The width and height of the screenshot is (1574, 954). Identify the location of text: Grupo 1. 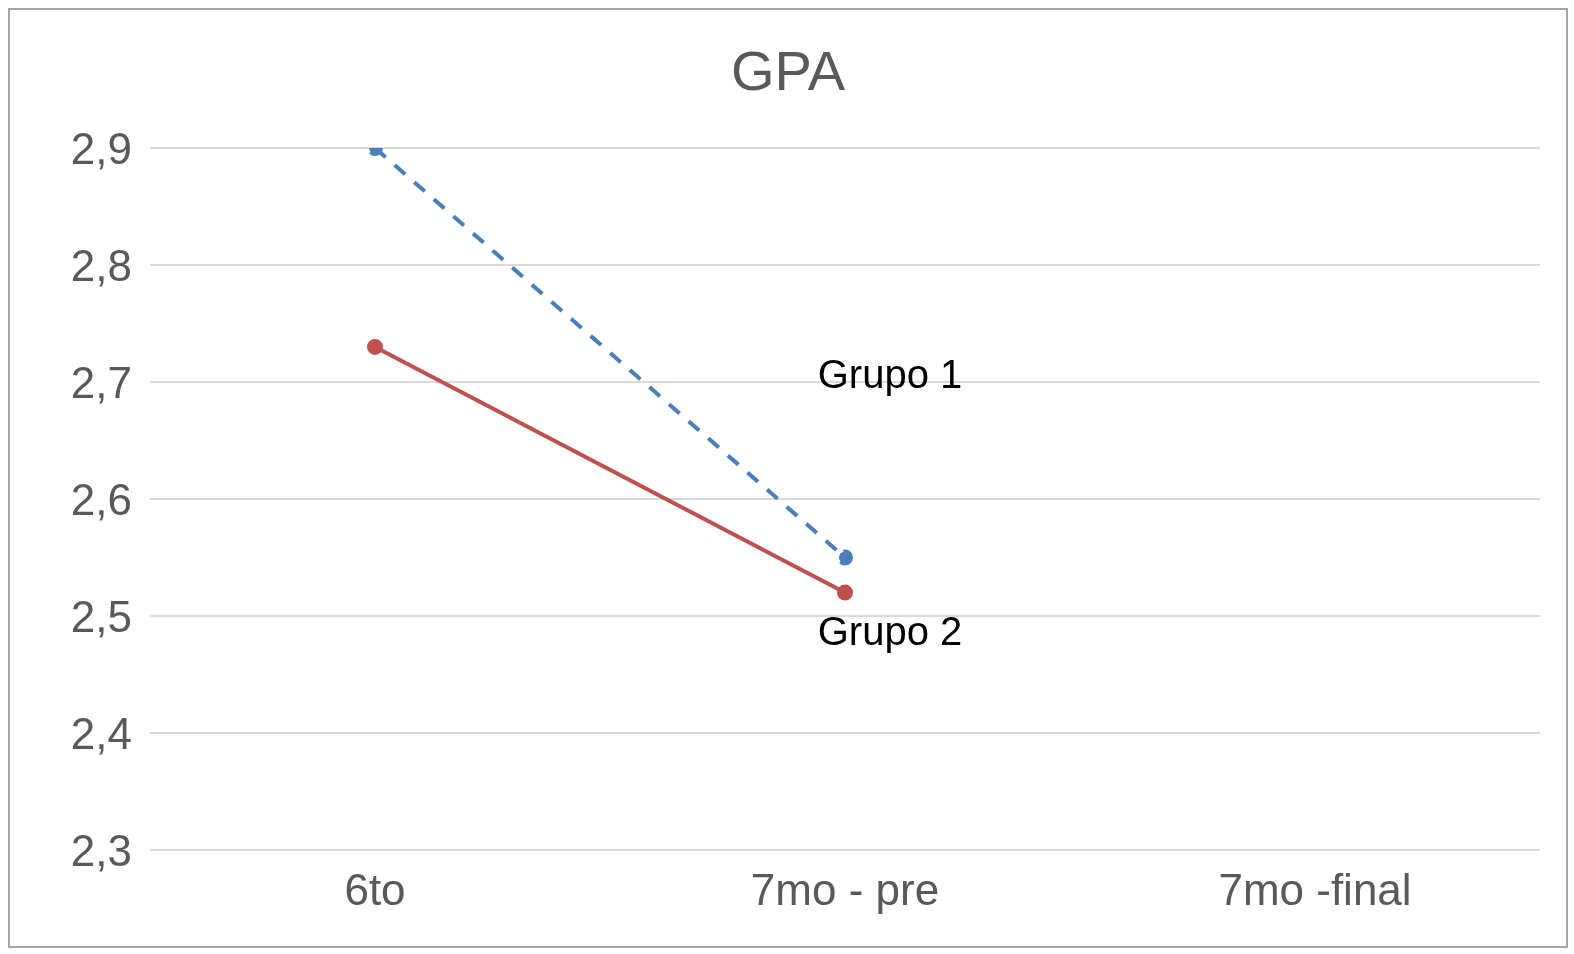
(890, 373).